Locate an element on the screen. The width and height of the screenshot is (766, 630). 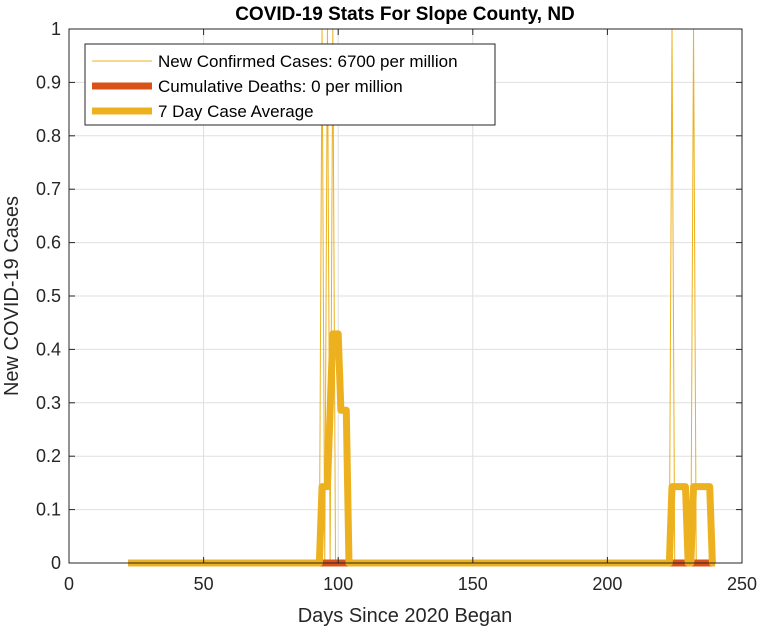
legend-label-new-cases: New Confirmed Cases: 6700 per million is located at coordinates (308, 61).